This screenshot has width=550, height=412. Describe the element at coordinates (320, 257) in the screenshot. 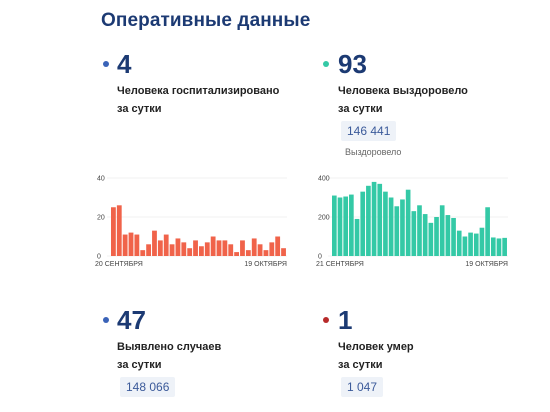

I see `recov-ytick-label: 0` at that location.